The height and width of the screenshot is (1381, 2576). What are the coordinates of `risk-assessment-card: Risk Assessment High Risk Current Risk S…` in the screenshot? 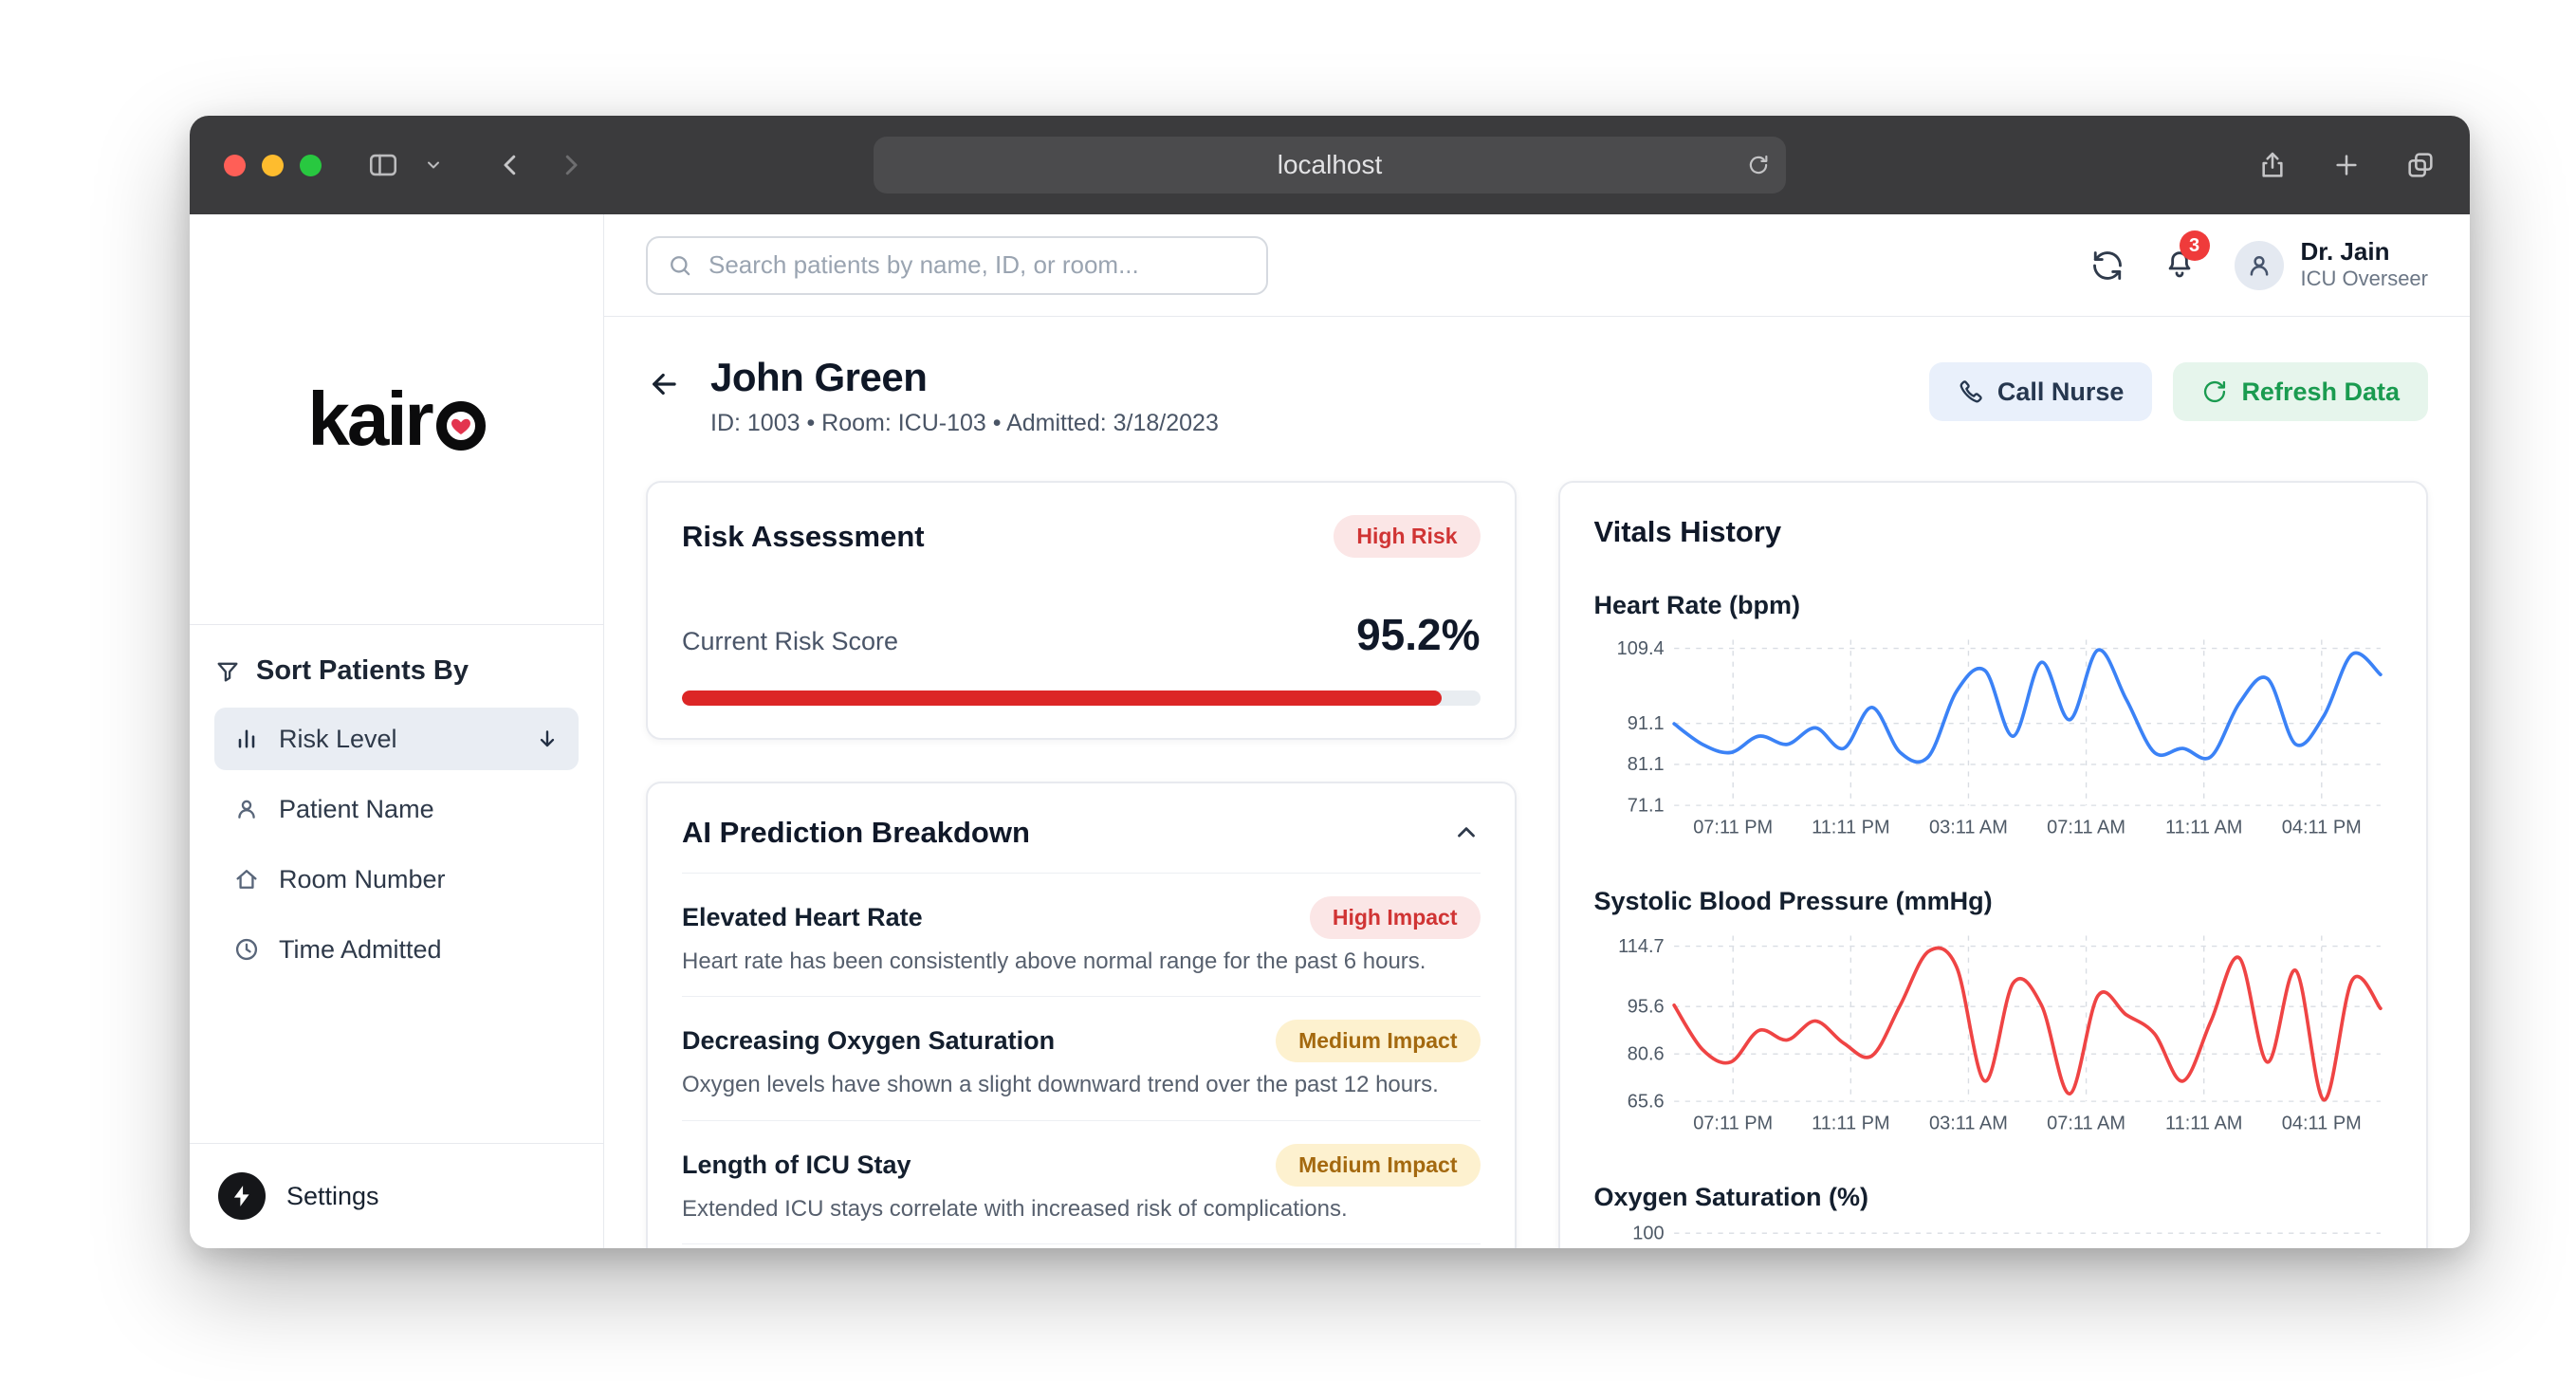 It's located at (1081, 610).